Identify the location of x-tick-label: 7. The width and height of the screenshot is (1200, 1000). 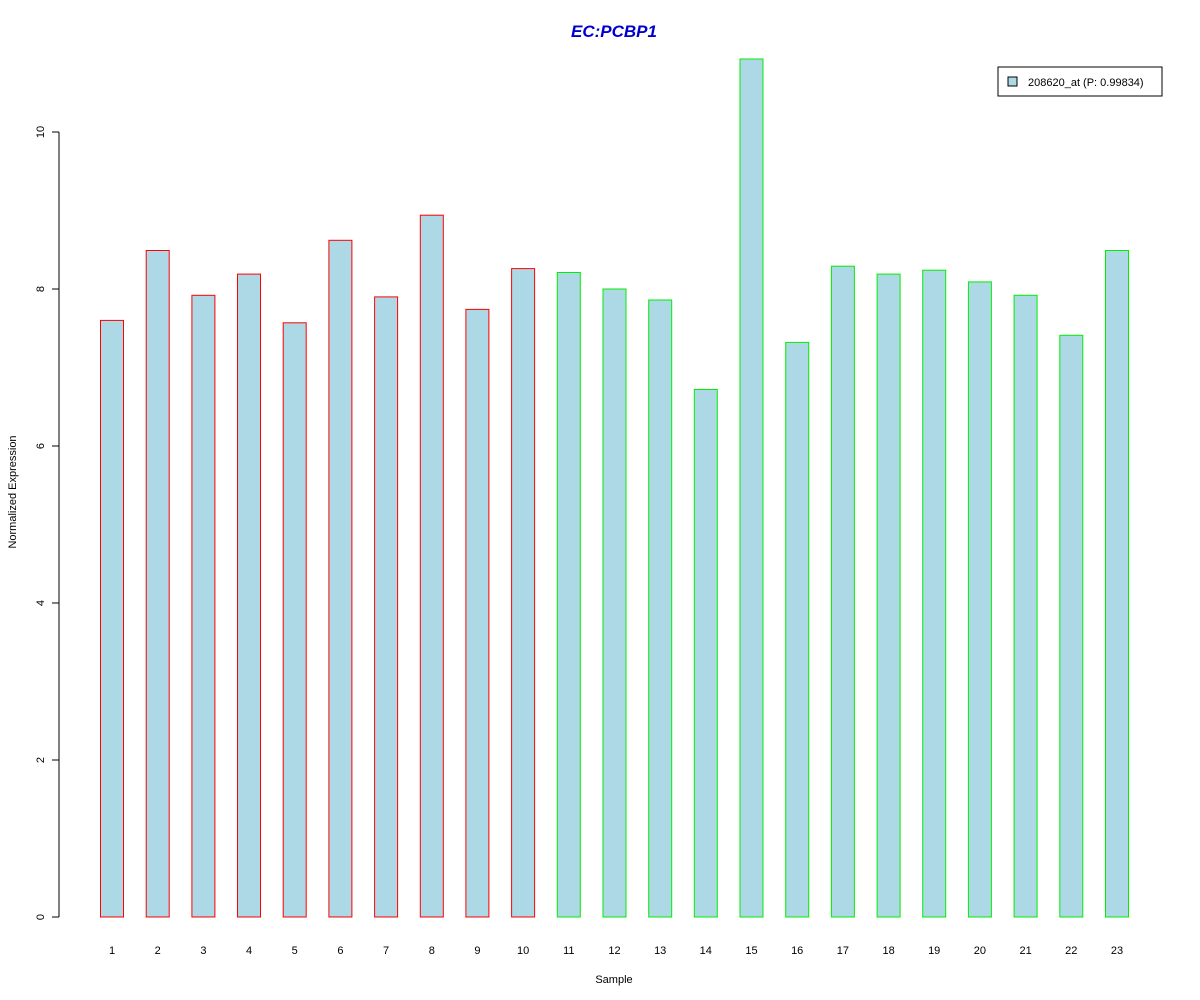
(386, 951).